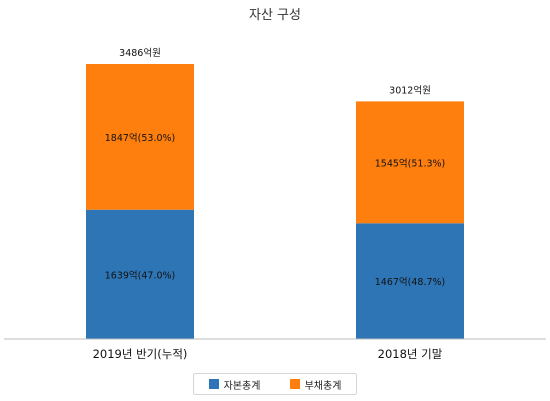  I want to click on chart-title: 자산 구성, so click(275, 15).